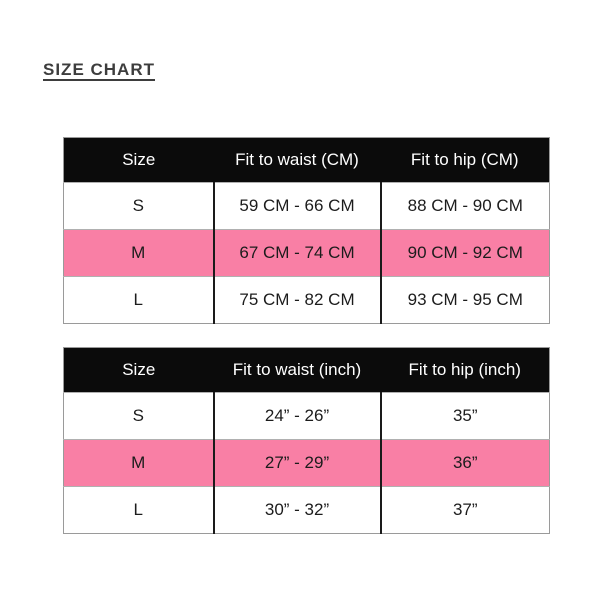 Image resolution: width=600 pixels, height=600 pixels. I want to click on hip-cell: 36”, so click(464, 463).